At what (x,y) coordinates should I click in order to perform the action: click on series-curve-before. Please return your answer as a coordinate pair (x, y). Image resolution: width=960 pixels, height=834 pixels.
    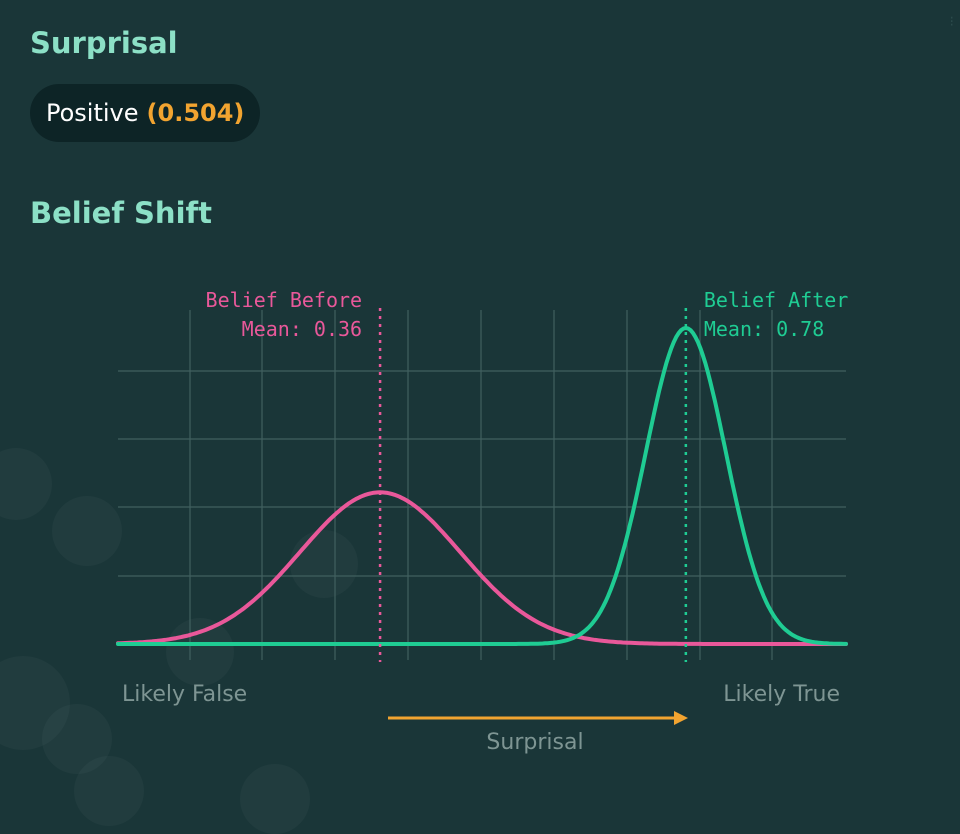
    Looking at the image, I should click on (482, 568).